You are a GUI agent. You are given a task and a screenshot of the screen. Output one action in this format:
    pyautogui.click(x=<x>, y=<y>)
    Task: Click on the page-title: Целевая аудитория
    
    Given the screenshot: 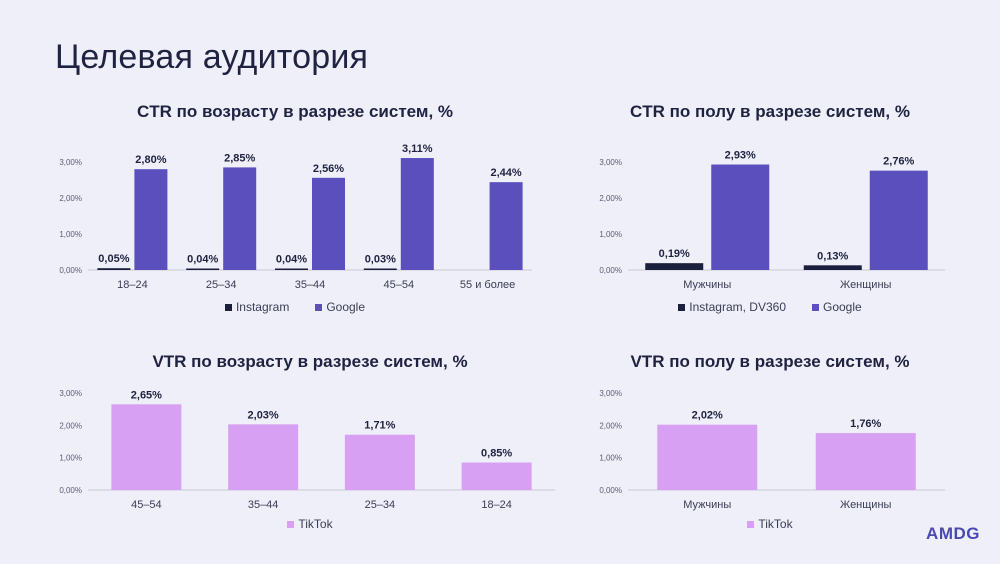 What is the action you would take?
    pyautogui.click(x=212, y=57)
    